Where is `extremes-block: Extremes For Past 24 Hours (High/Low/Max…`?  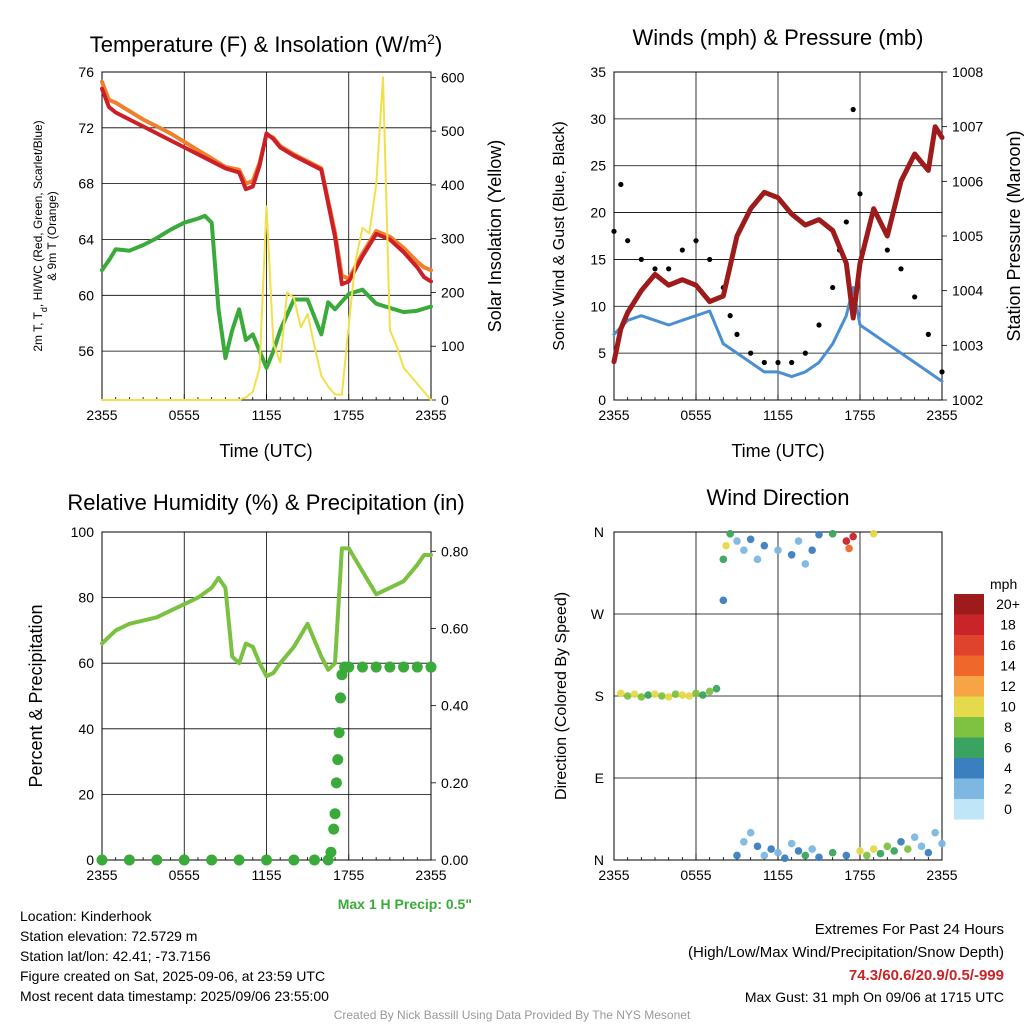
extremes-block: Extremes For Past 24 Hours (High/Low/Max… is located at coordinates (846, 963).